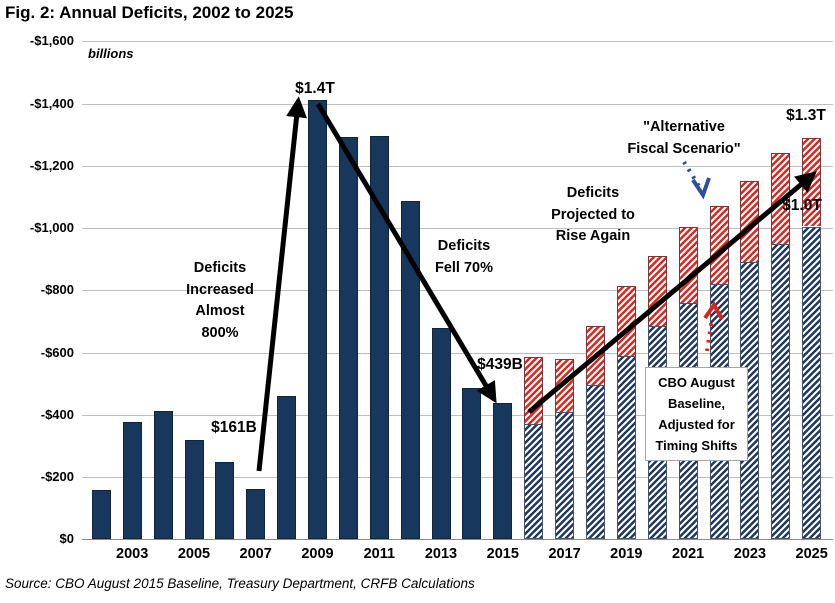 The width and height of the screenshot is (835, 603). Describe the element at coordinates (379, 338) in the screenshot. I see `deficit-bar-2011` at that location.